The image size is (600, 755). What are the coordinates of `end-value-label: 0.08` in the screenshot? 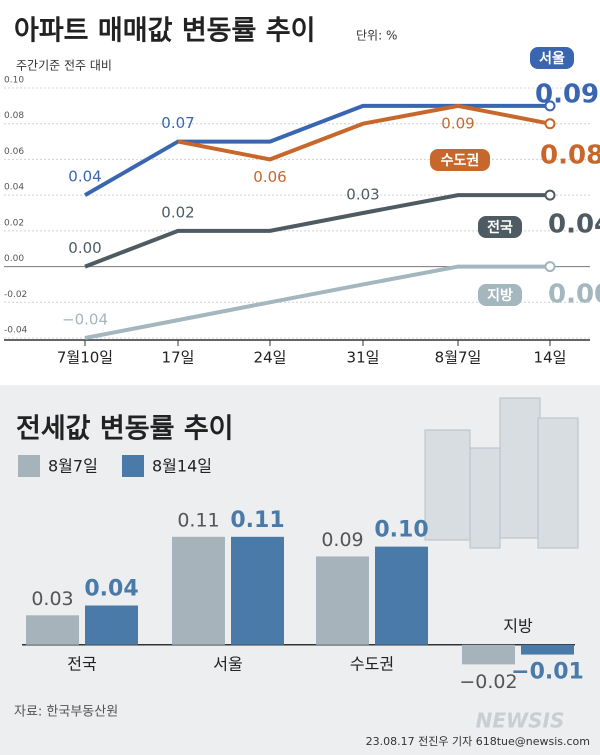 It's located at (570, 156).